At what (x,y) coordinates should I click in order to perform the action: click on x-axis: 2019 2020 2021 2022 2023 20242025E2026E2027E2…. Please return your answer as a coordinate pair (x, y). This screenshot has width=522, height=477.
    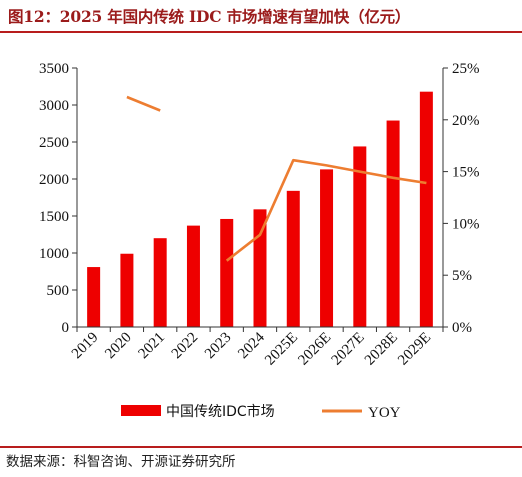
    Looking at the image, I should click on (256, 347).